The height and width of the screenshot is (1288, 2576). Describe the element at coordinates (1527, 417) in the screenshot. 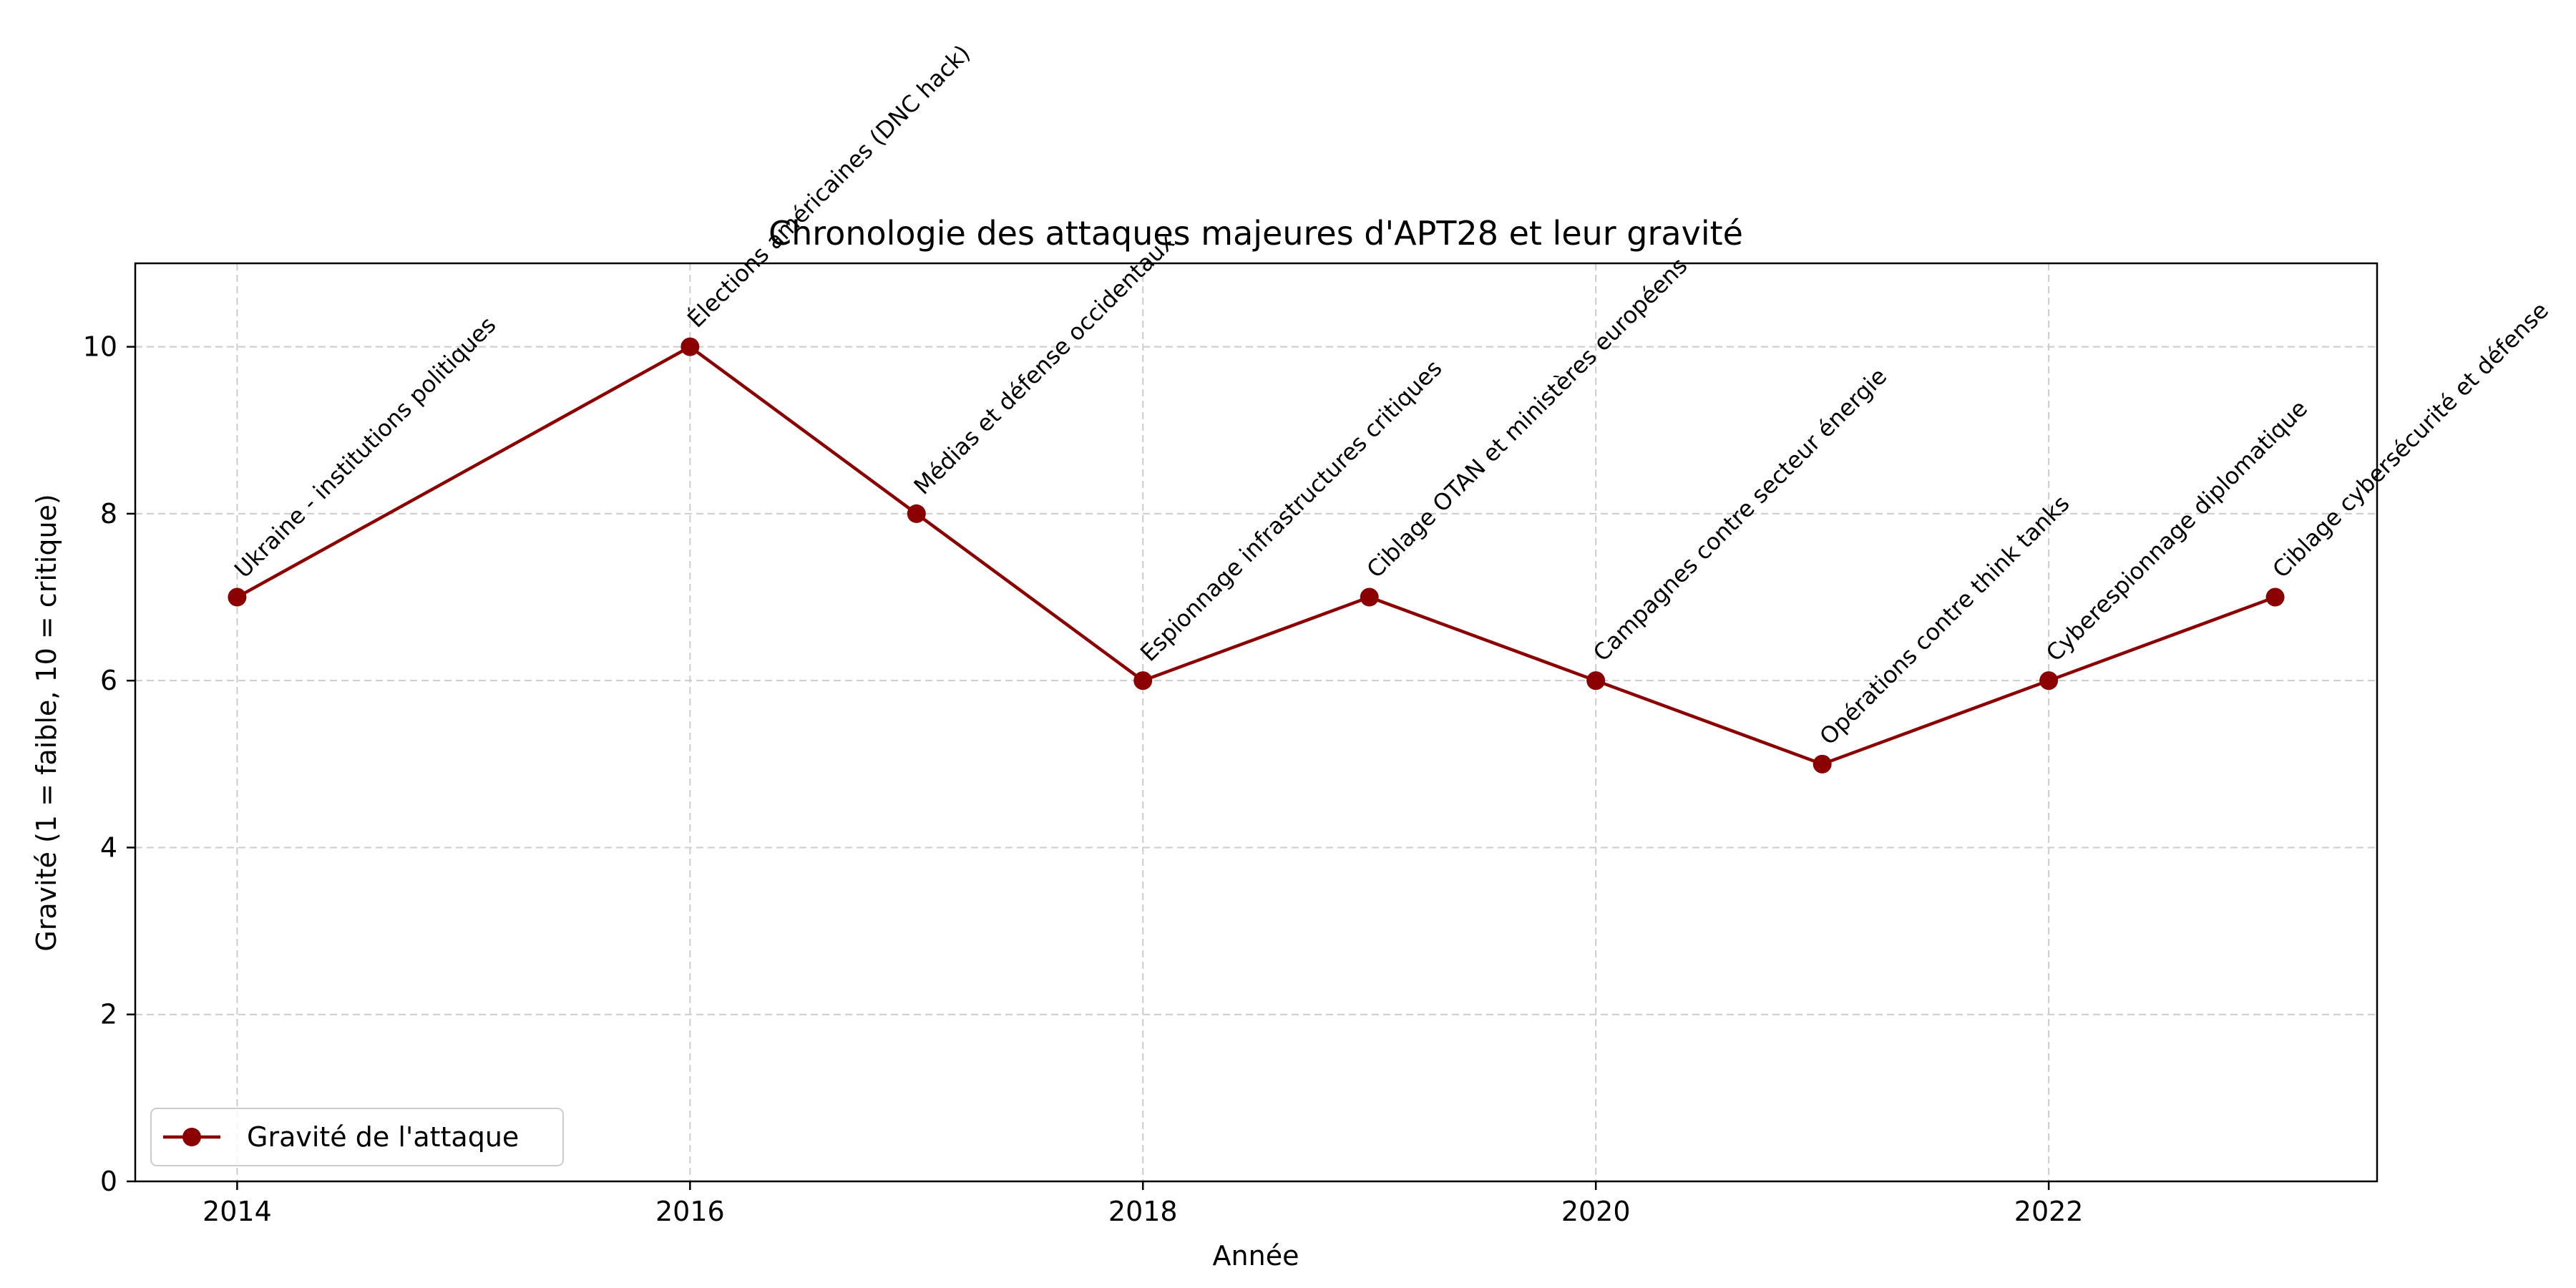

I see `point-annotation: Ciblage OTAN et ministères européens` at that location.